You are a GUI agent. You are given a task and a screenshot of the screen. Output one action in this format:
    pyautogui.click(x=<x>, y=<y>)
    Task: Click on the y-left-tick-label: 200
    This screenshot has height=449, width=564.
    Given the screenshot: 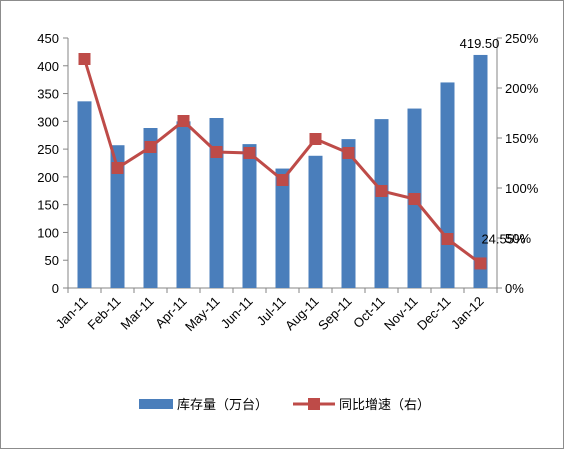 What is the action you would take?
    pyautogui.click(x=48, y=177)
    